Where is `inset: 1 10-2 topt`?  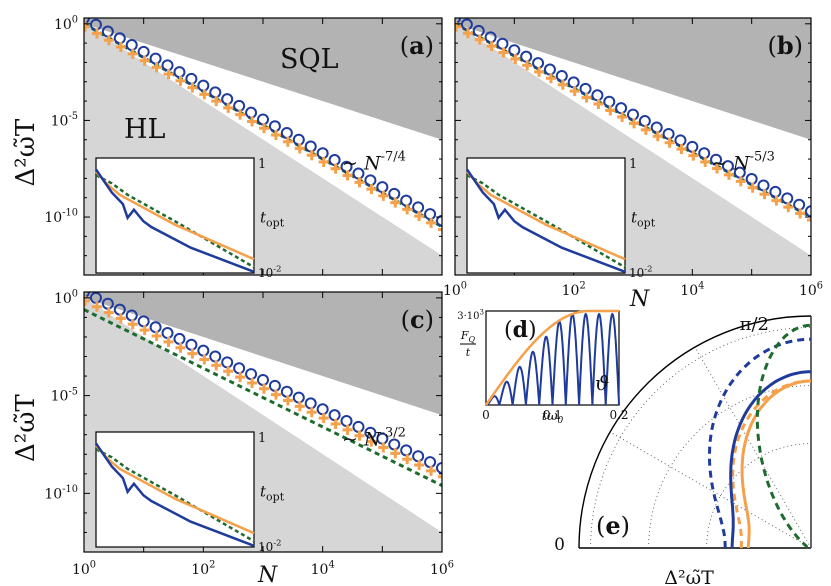 inset: 1 10-2 topt is located at coordinates (189, 218).